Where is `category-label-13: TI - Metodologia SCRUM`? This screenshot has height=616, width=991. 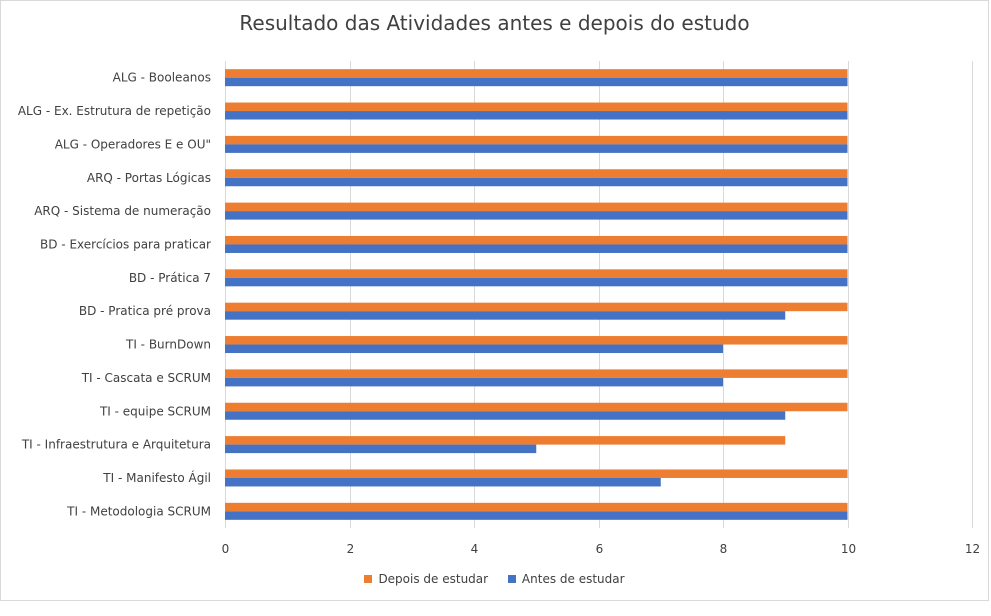 category-label-13: TI - Metodologia SCRUM is located at coordinates (138, 511).